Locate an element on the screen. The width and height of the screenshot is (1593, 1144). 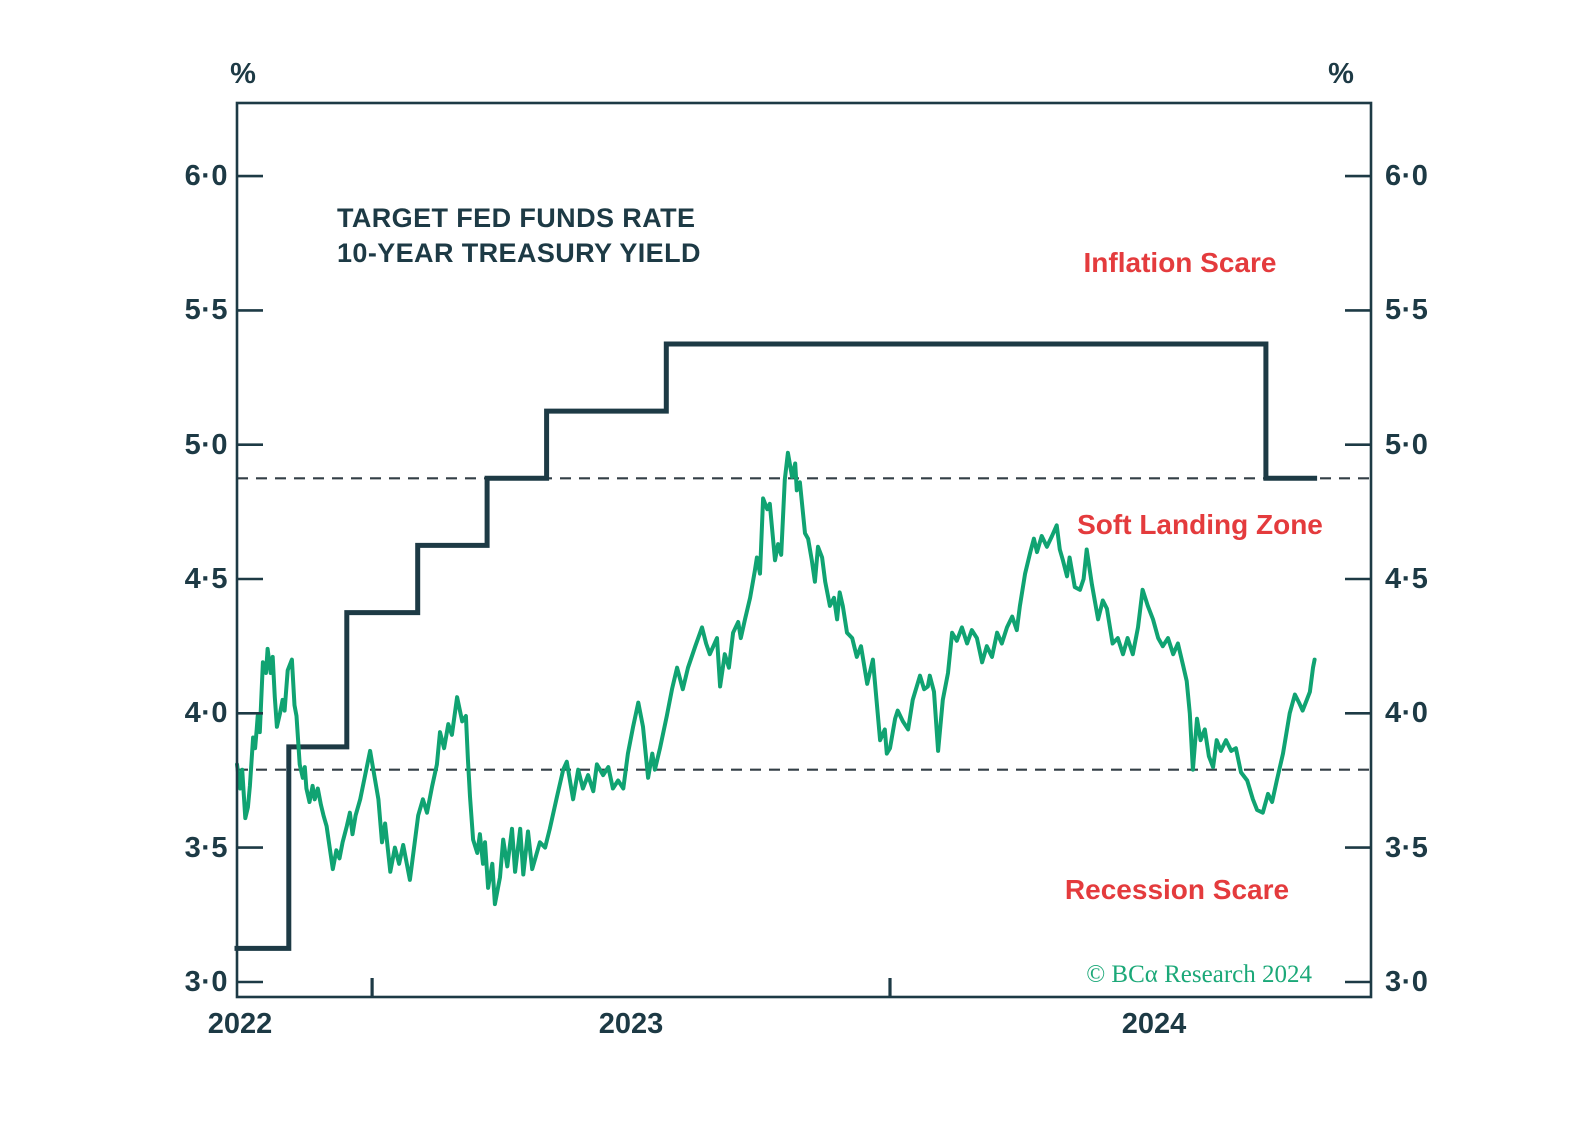
y-axis-label-right: 3·0 is located at coordinates (1407, 982).